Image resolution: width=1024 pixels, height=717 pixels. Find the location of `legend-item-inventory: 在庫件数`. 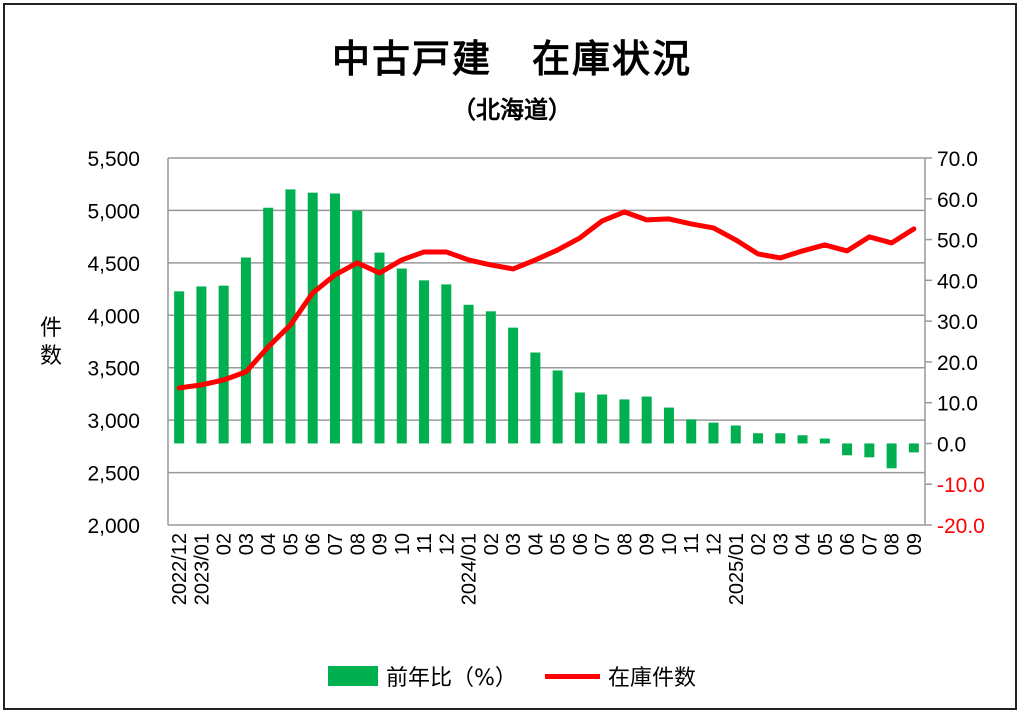

legend-item-inventory: 在庫件数 is located at coordinates (620, 676).